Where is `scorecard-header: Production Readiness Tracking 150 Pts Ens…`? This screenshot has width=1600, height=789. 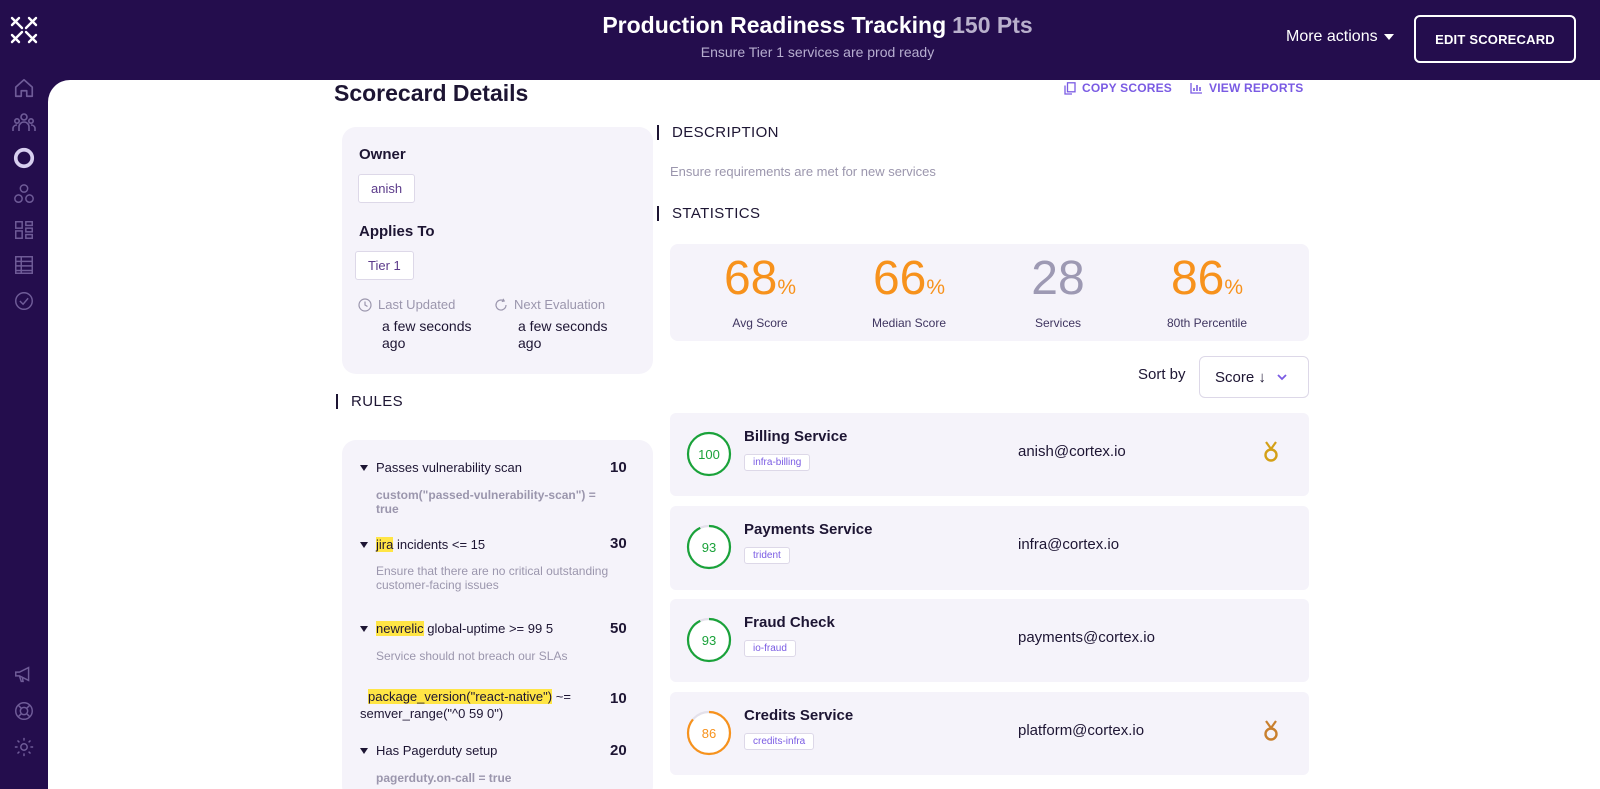
scorecard-header: Production Readiness Tracking 150 Pts Ens… is located at coordinates (817, 36).